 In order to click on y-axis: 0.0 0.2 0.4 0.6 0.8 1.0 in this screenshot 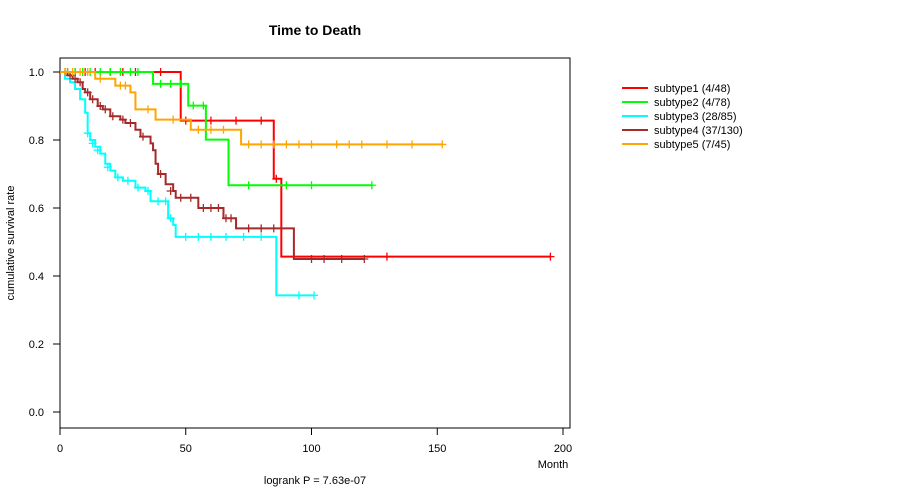, I will do `click(44, 243)`.